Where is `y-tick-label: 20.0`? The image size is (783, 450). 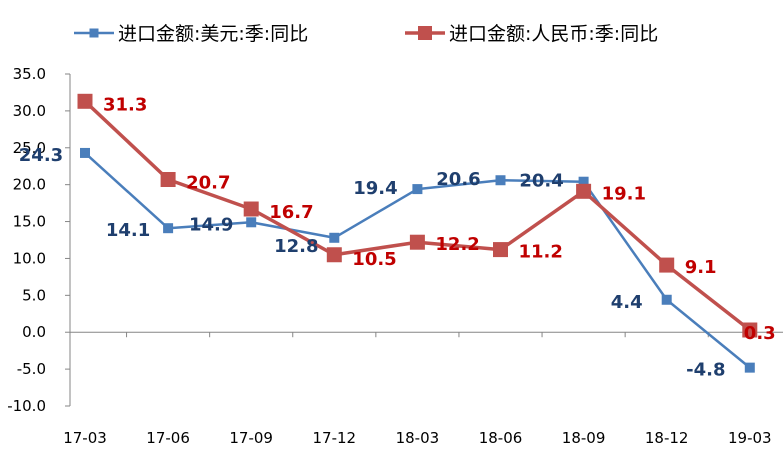
y-tick-label: 20.0 is located at coordinates (29, 185).